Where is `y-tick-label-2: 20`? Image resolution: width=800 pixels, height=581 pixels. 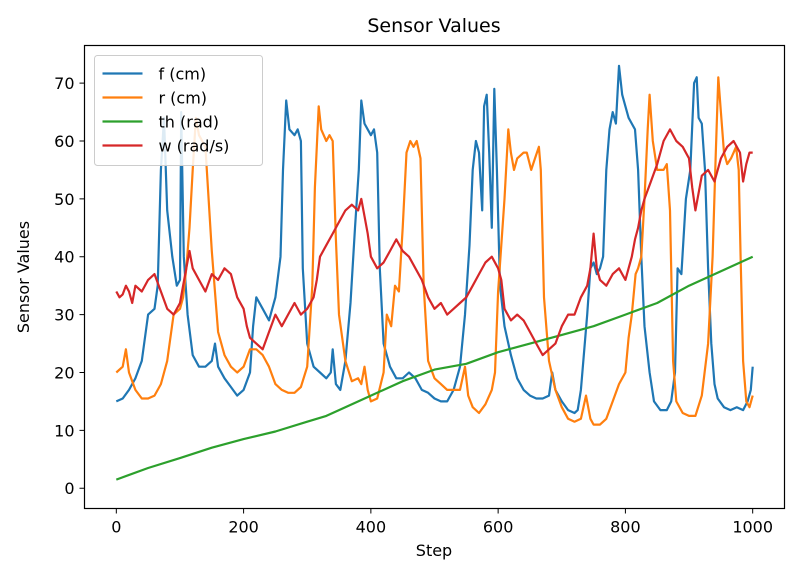
y-tick-label-2: 20 is located at coordinates (64, 372).